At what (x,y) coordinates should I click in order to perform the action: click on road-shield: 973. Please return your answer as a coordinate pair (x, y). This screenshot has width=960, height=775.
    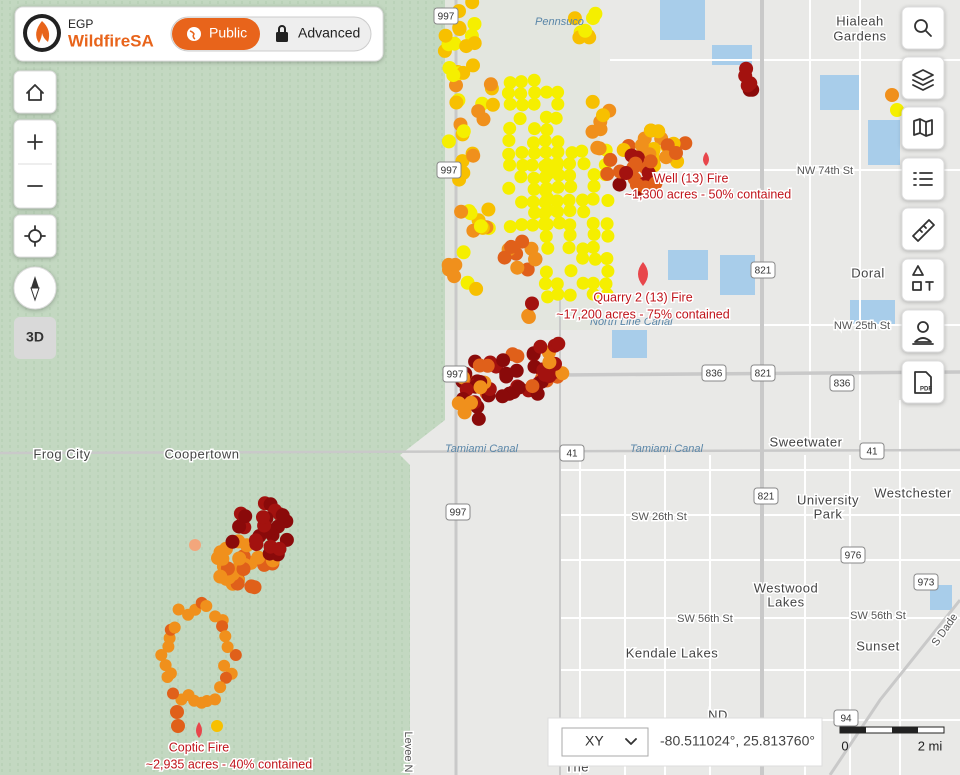
    Looking at the image, I should click on (926, 582).